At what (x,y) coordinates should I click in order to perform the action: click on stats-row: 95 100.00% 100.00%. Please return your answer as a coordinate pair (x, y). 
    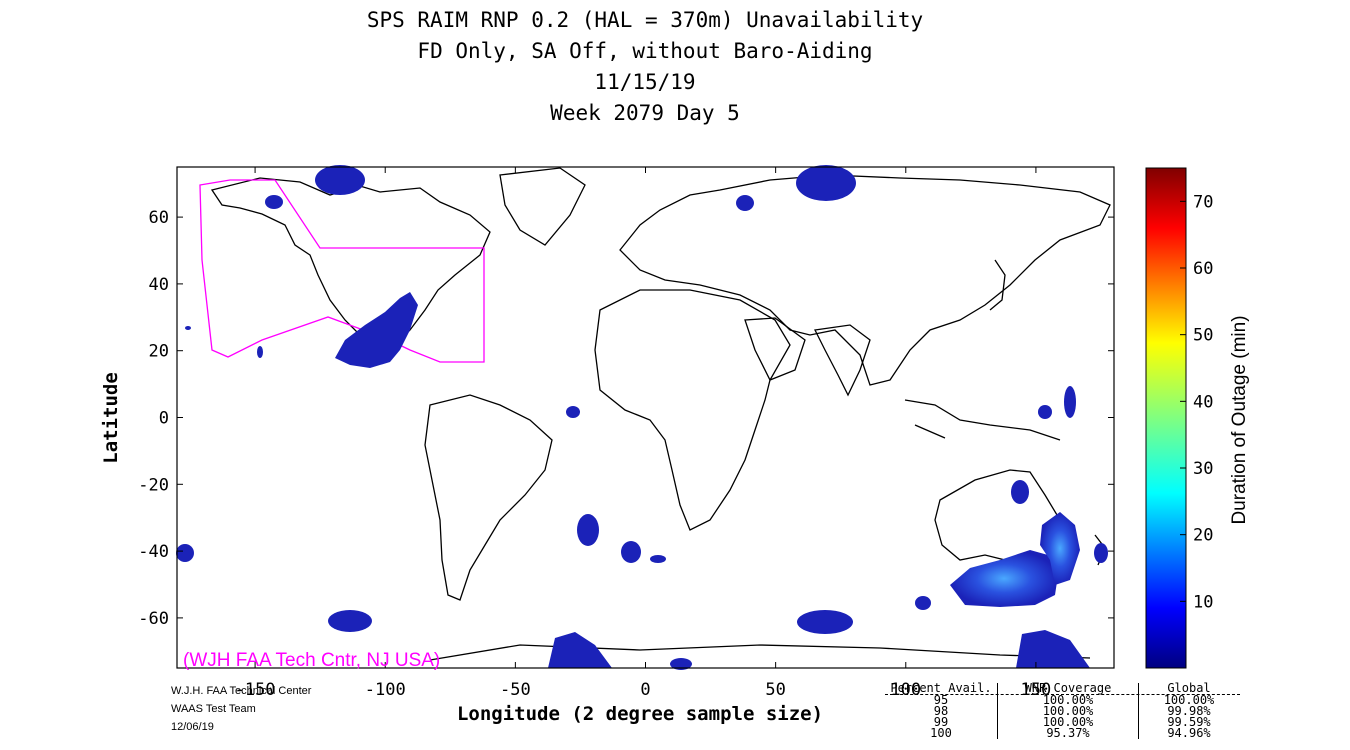
    Looking at the image, I should click on (1062, 700).